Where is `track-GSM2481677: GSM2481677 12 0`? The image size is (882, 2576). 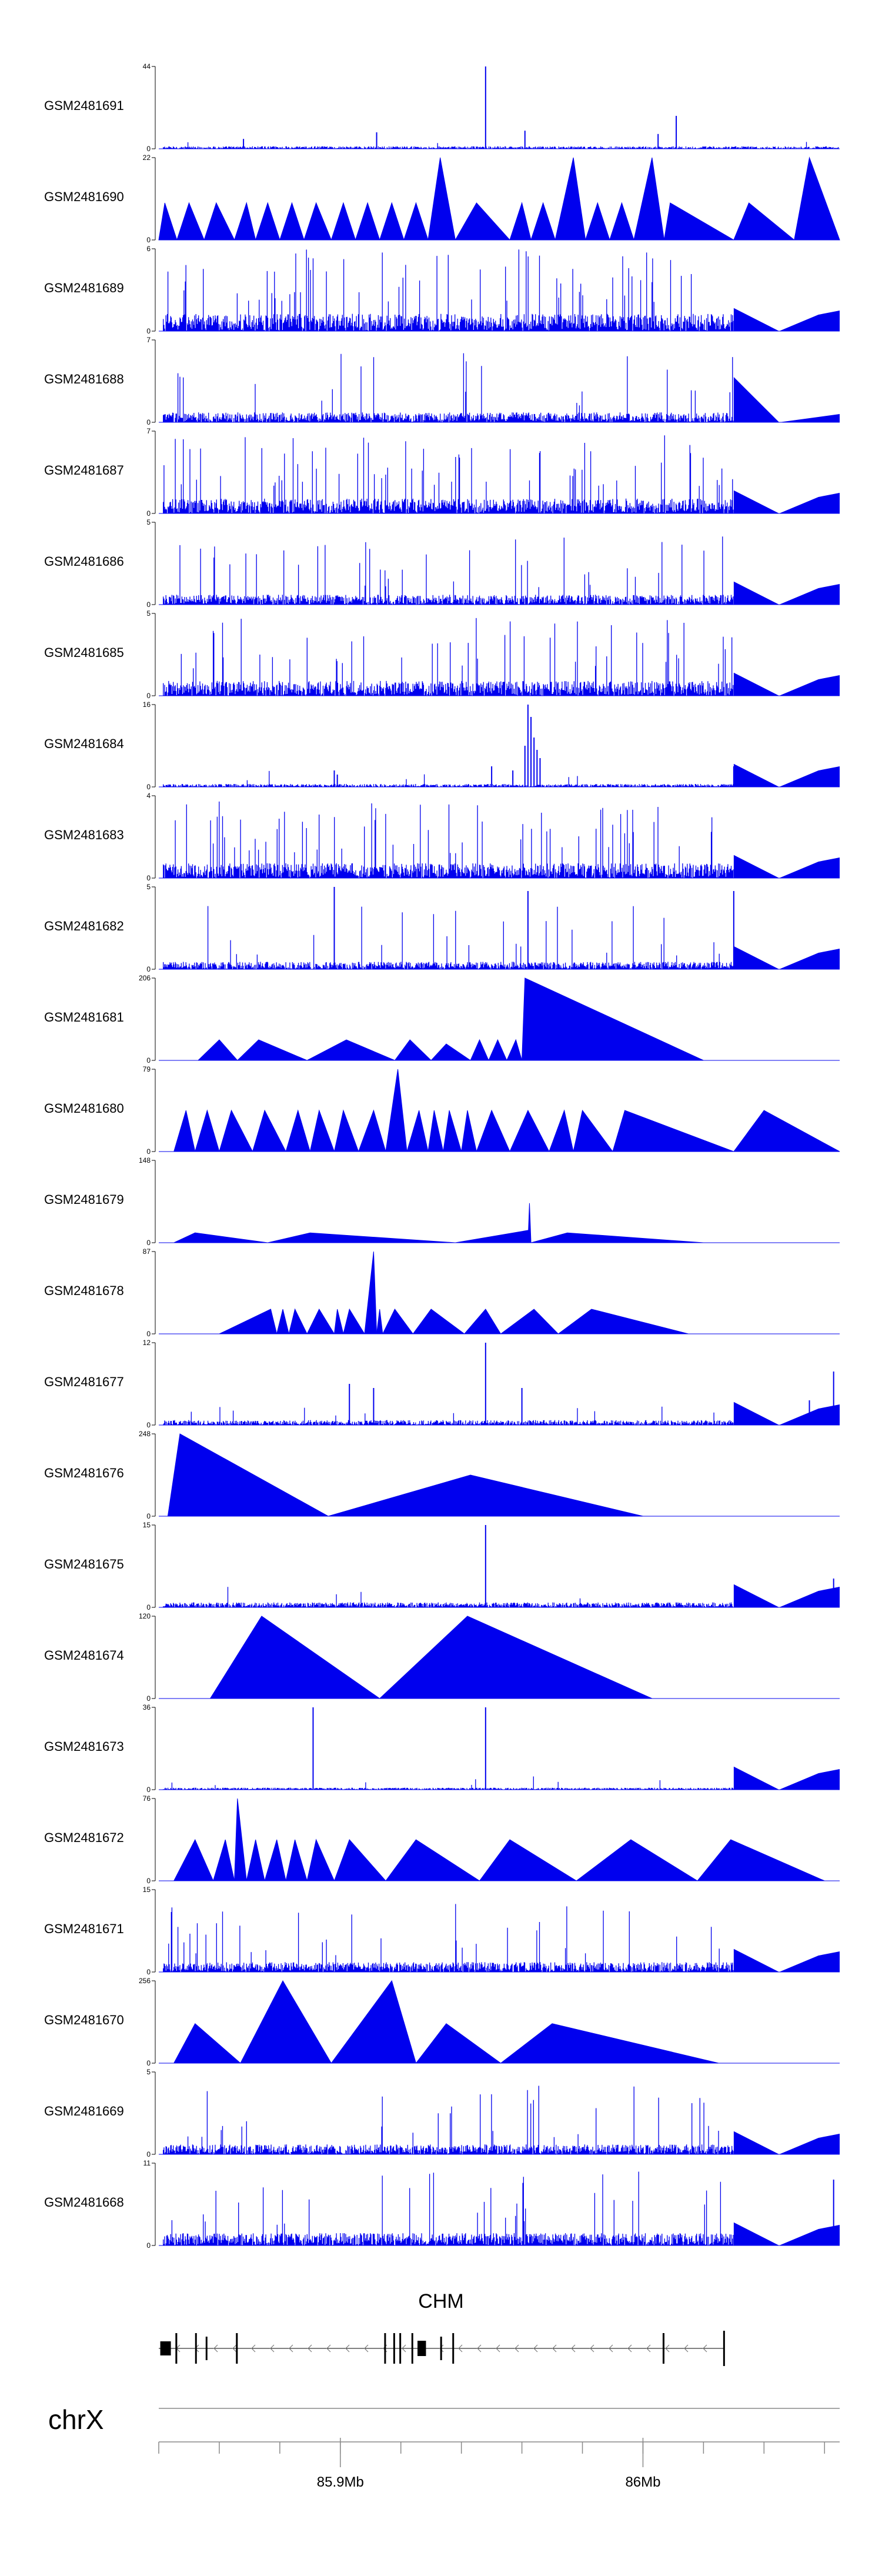
track-GSM2481677: GSM2481677 12 0 is located at coordinates (442, 1384).